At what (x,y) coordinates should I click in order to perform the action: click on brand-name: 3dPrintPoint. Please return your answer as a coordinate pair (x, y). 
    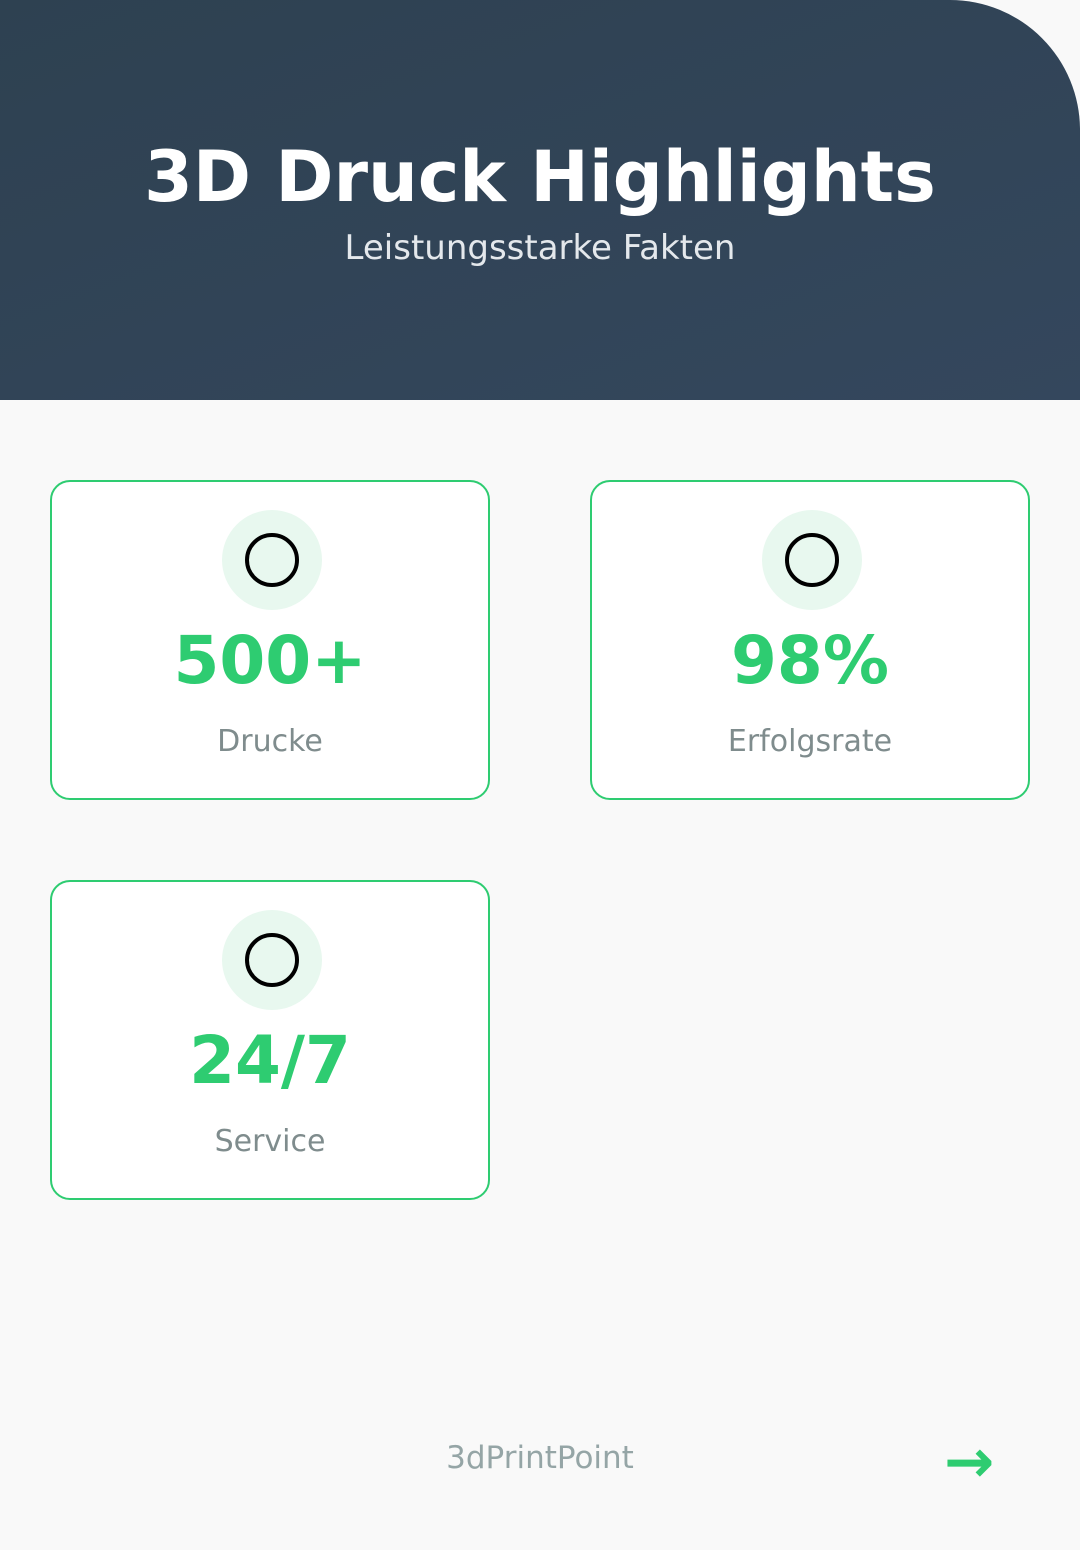
    Looking at the image, I should click on (540, 1458).